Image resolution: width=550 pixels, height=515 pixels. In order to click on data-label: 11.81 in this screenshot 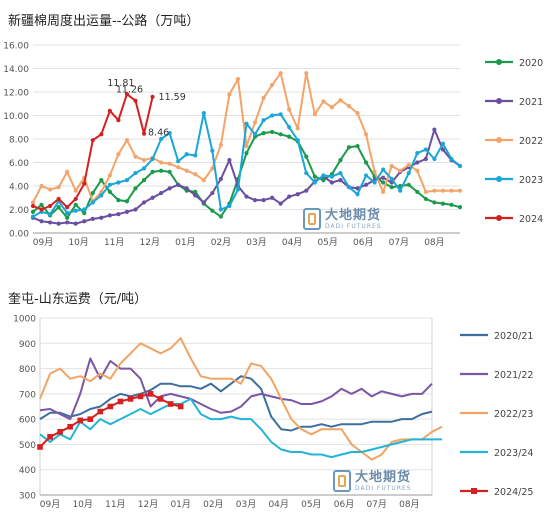, I will do `click(120, 83)`.